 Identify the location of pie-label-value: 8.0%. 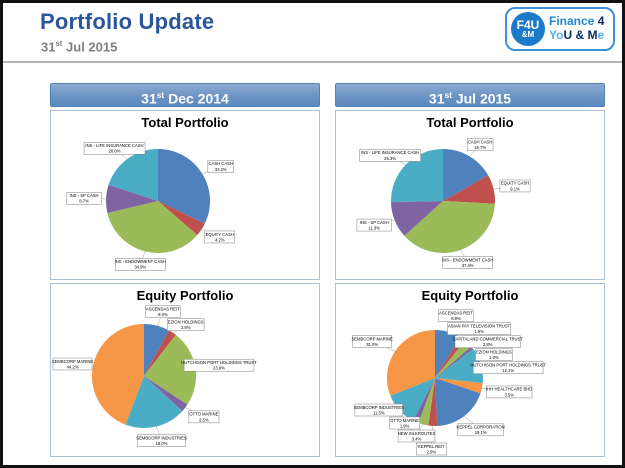
(163, 314).